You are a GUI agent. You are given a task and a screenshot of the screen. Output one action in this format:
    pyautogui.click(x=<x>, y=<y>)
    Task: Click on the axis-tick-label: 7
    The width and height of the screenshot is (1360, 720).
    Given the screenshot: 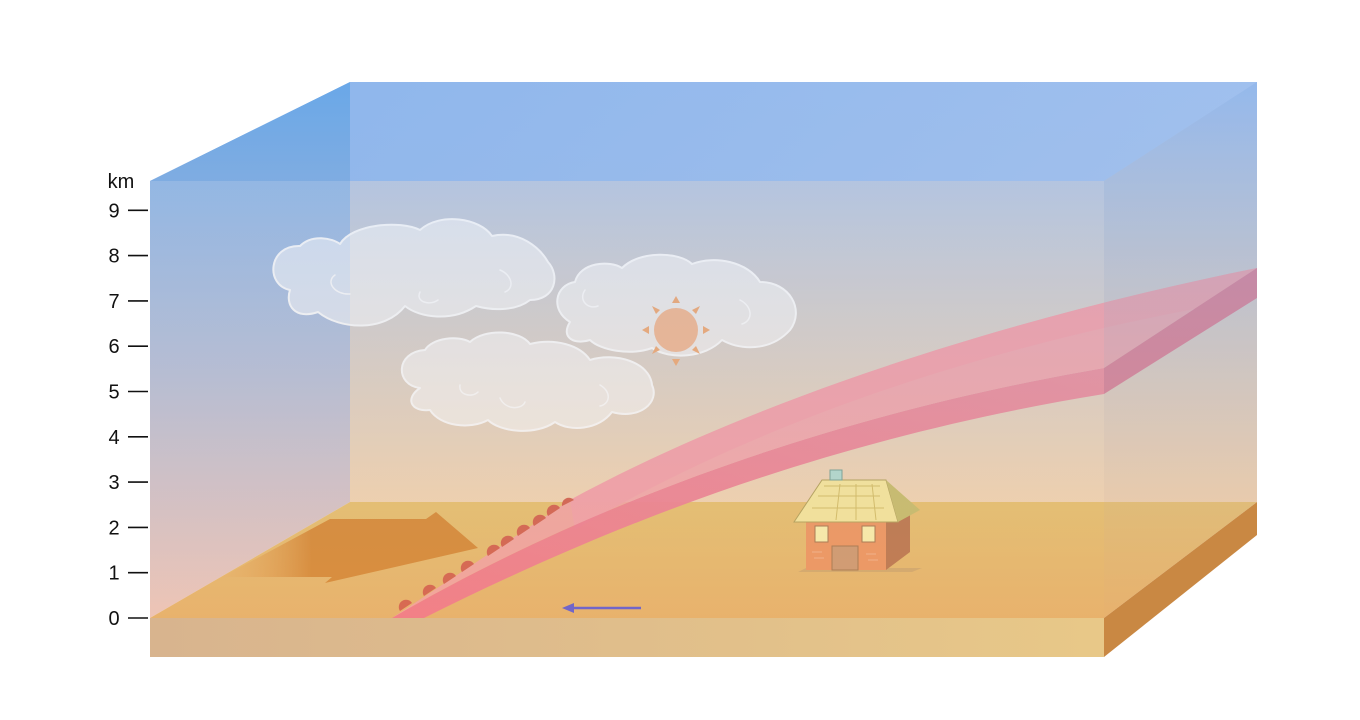 What is the action you would take?
    pyautogui.click(x=113, y=302)
    